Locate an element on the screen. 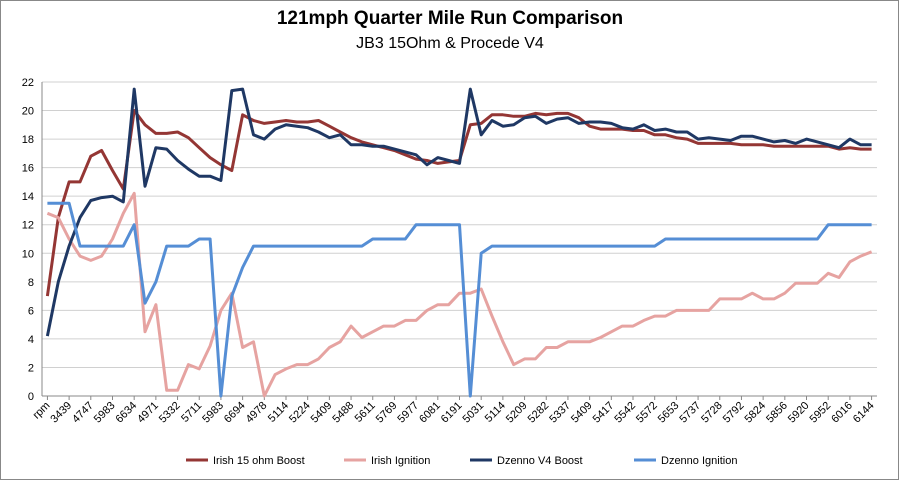 The width and height of the screenshot is (900, 481). y-tick-label: 18 is located at coordinates (28, 140).